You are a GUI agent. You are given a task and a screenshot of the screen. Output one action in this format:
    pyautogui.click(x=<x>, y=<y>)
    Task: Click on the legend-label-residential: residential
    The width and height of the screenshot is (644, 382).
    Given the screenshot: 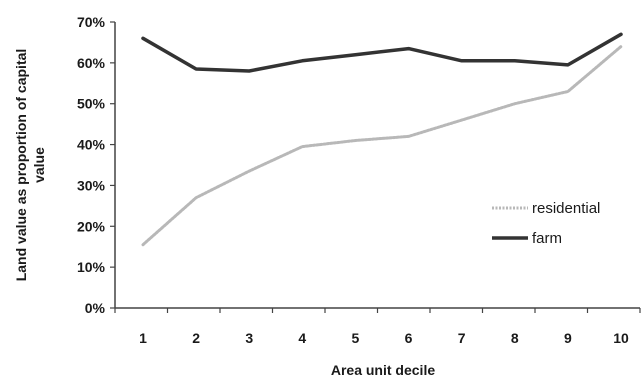 What is the action you would take?
    pyautogui.click(x=566, y=208)
    